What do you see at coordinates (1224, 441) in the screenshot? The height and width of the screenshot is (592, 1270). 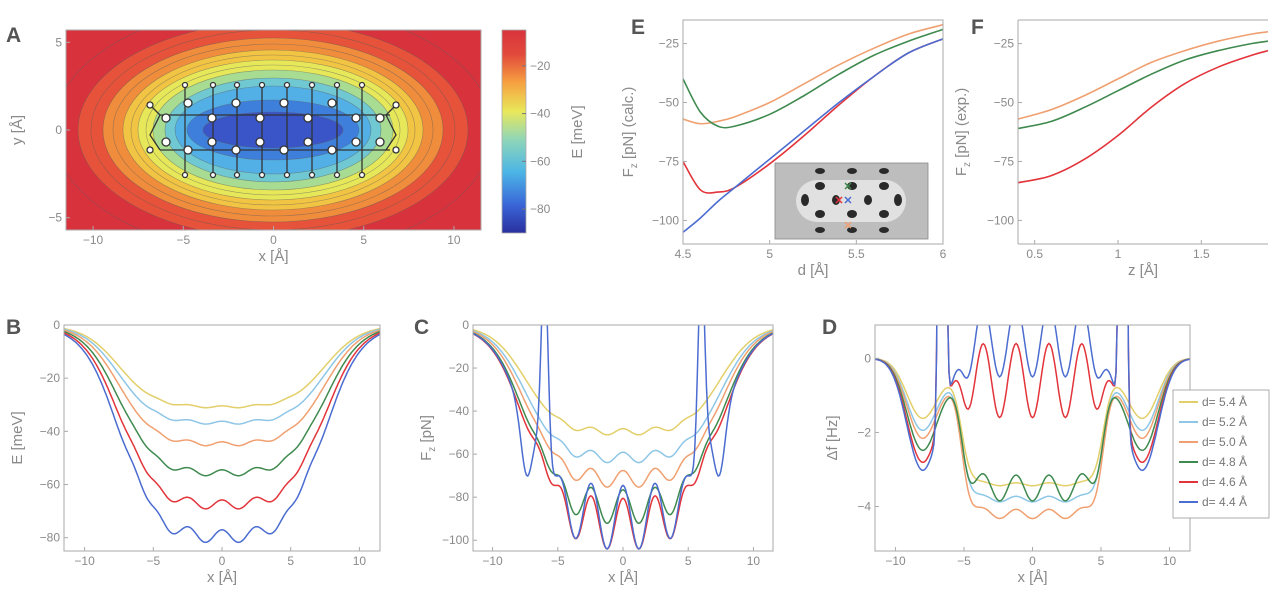 I see `legend-label: d= 5.0 Å` at bounding box center [1224, 441].